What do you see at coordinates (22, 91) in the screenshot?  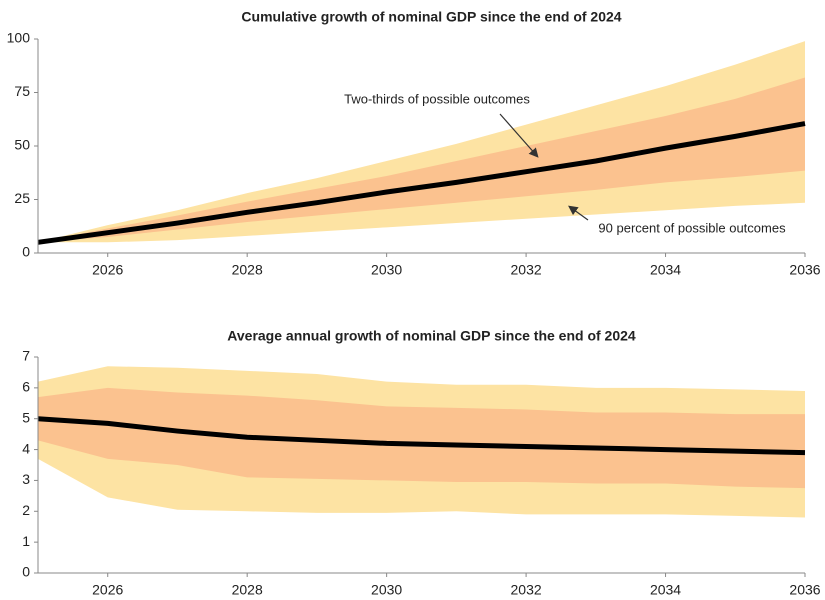 I see `y-tick-label: 75` at bounding box center [22, 91].